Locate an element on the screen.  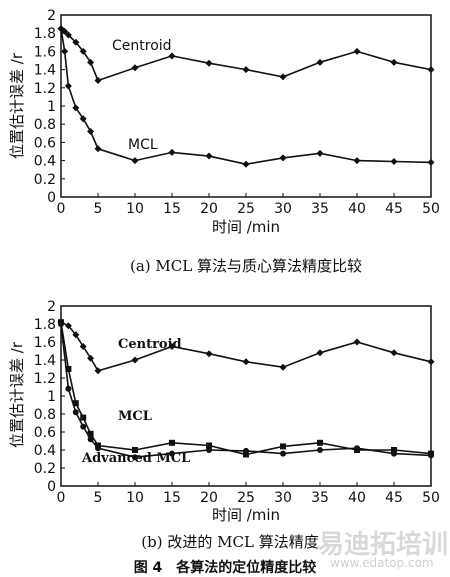
series-label-advanced-mcl-b: Advanced MCL is located at coordinates (135, 458).